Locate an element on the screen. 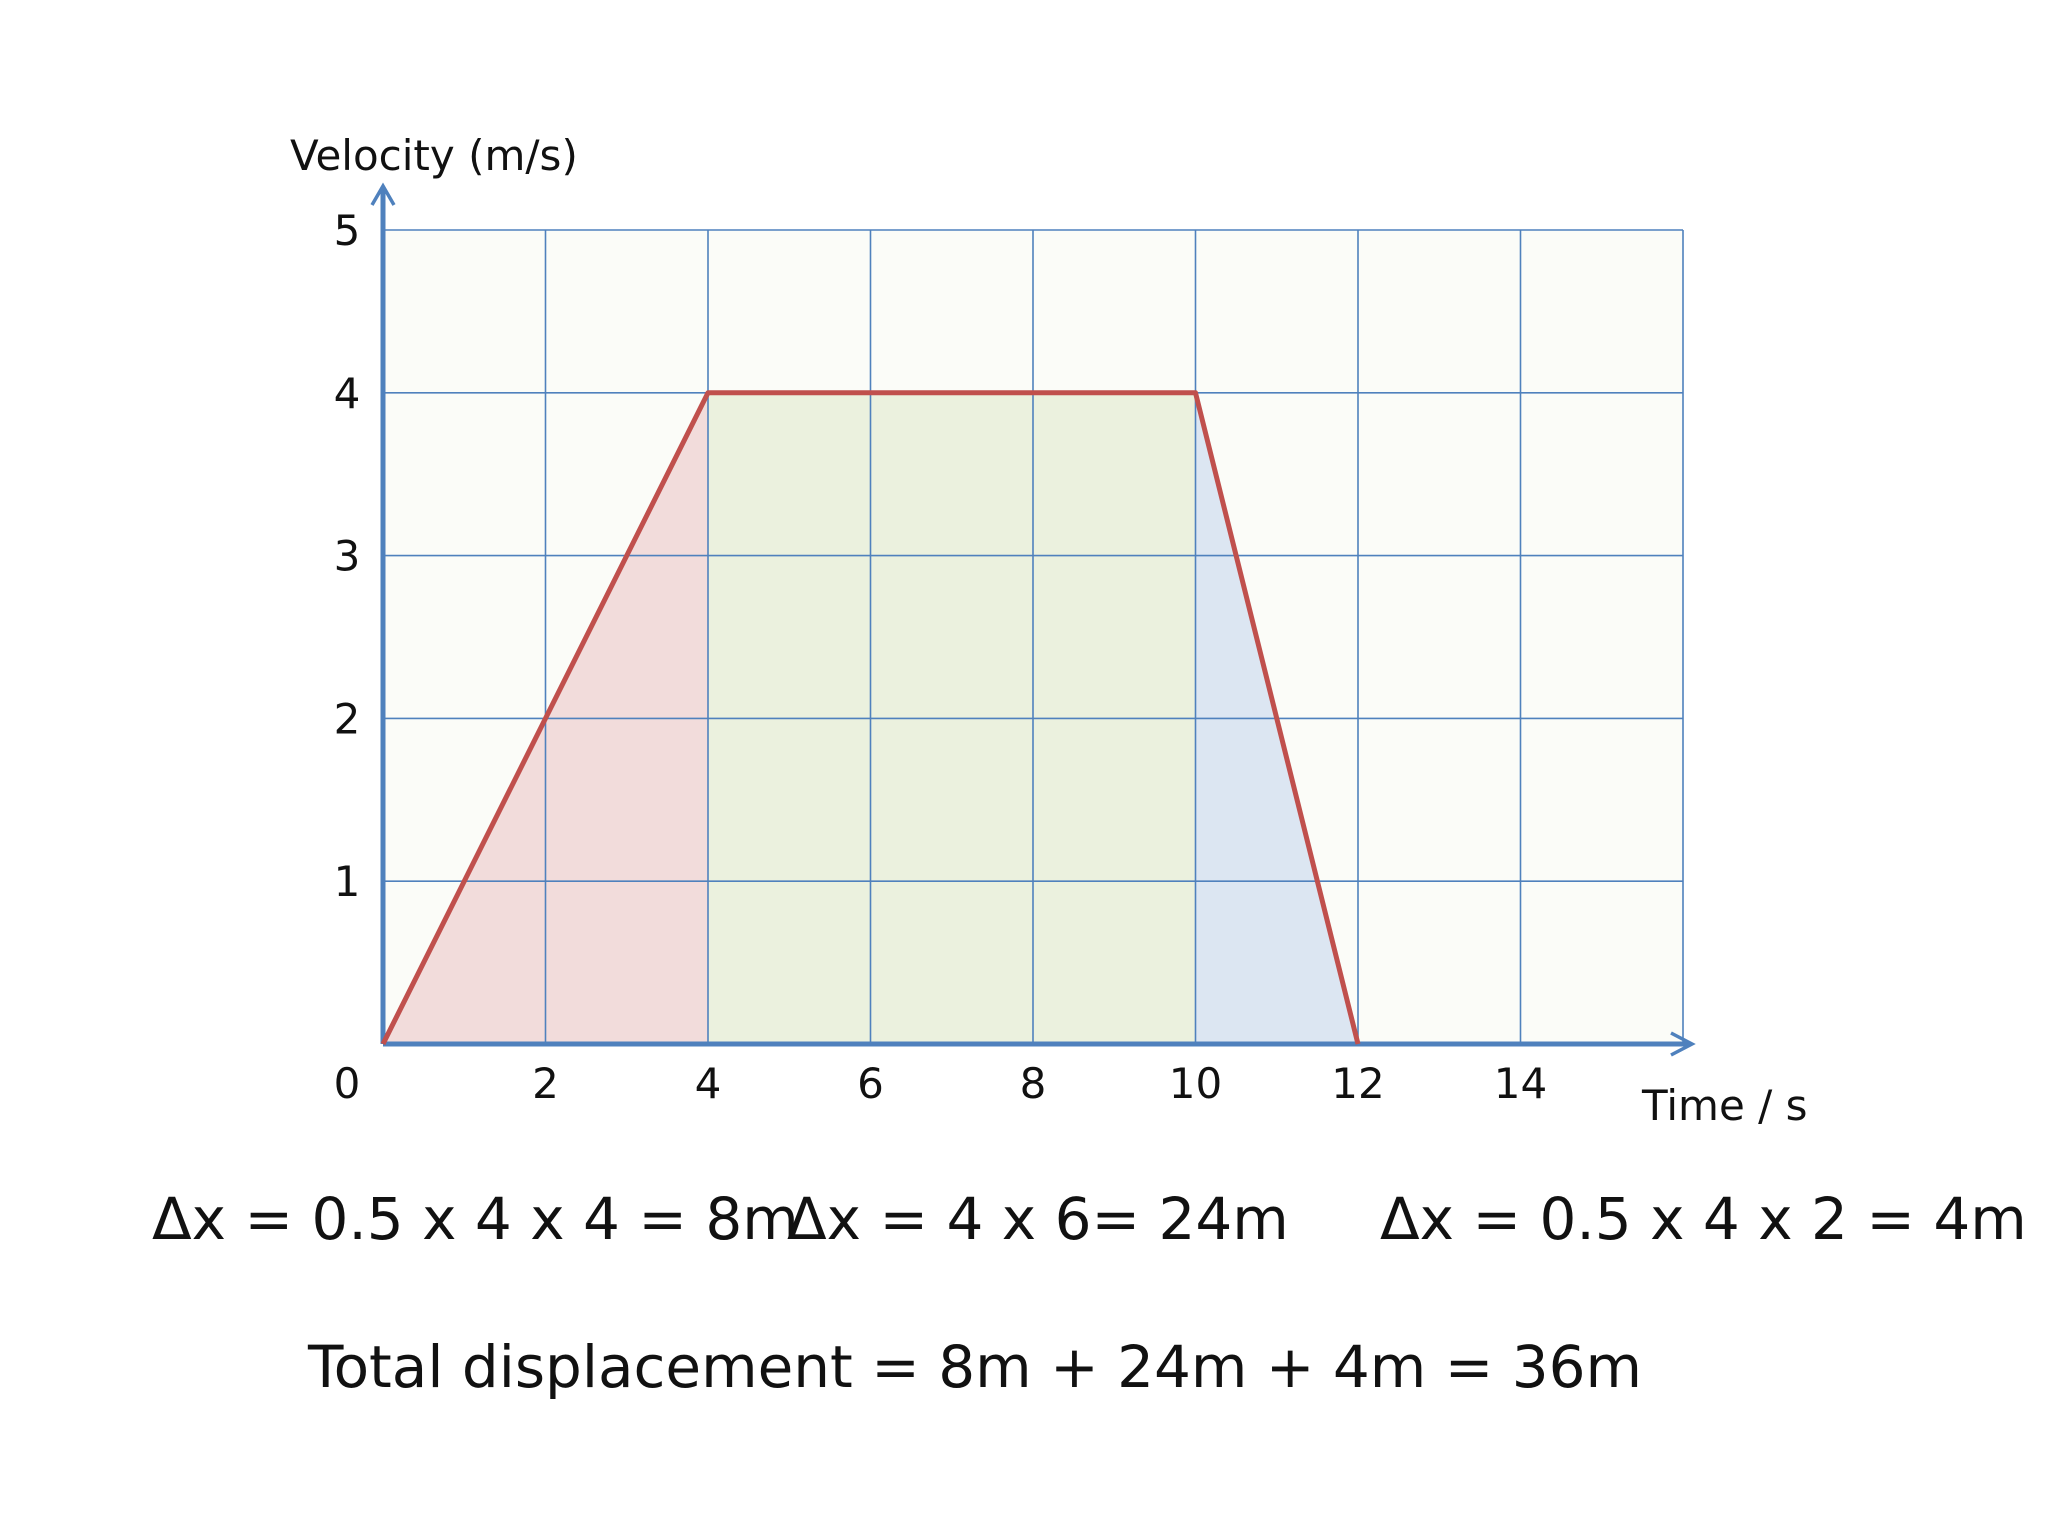  y-tick-label: 1 is located at coordinates (347, 881).